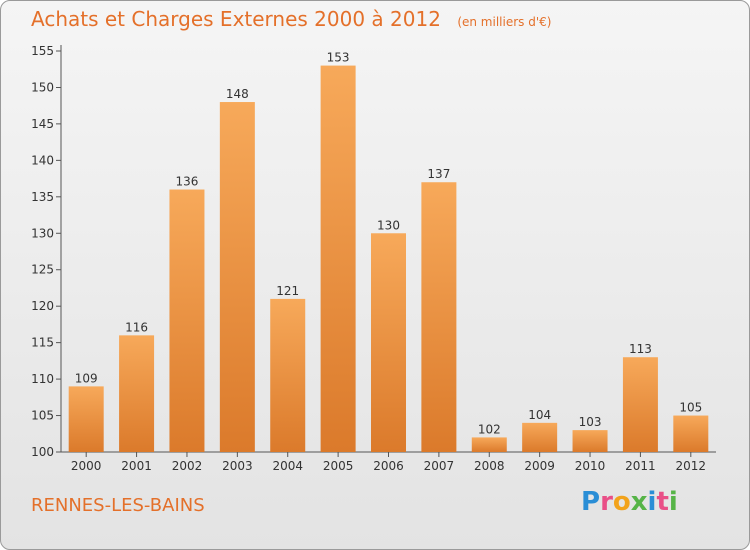 This screenshot has width=750, height=550. What do you see at coordinates (42, 452) in the screenshot?
I see `y-tick-label: 100` at bounding box center [42, 452].